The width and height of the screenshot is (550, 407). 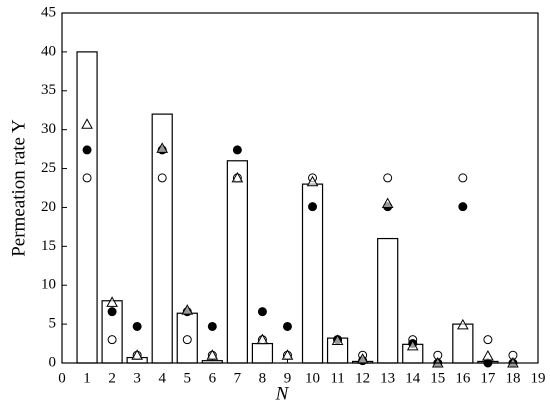 I want to click on x-tick-label: 13, so click(x=387, y=378).